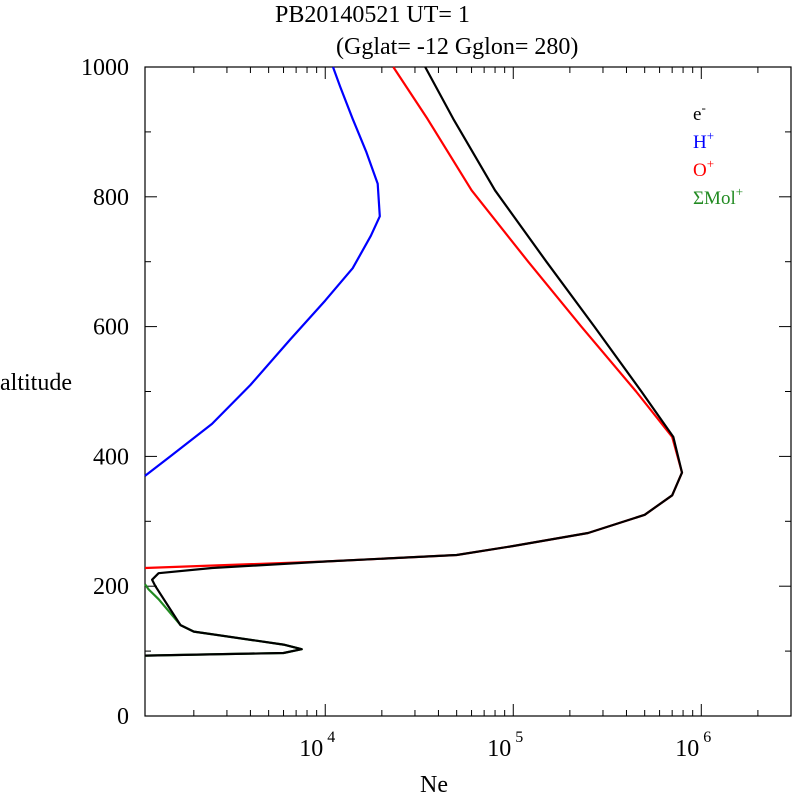  Describe the element at coordinates (331, 737) in the screenshot. I see `x-tick-exponent: 4` at that location.